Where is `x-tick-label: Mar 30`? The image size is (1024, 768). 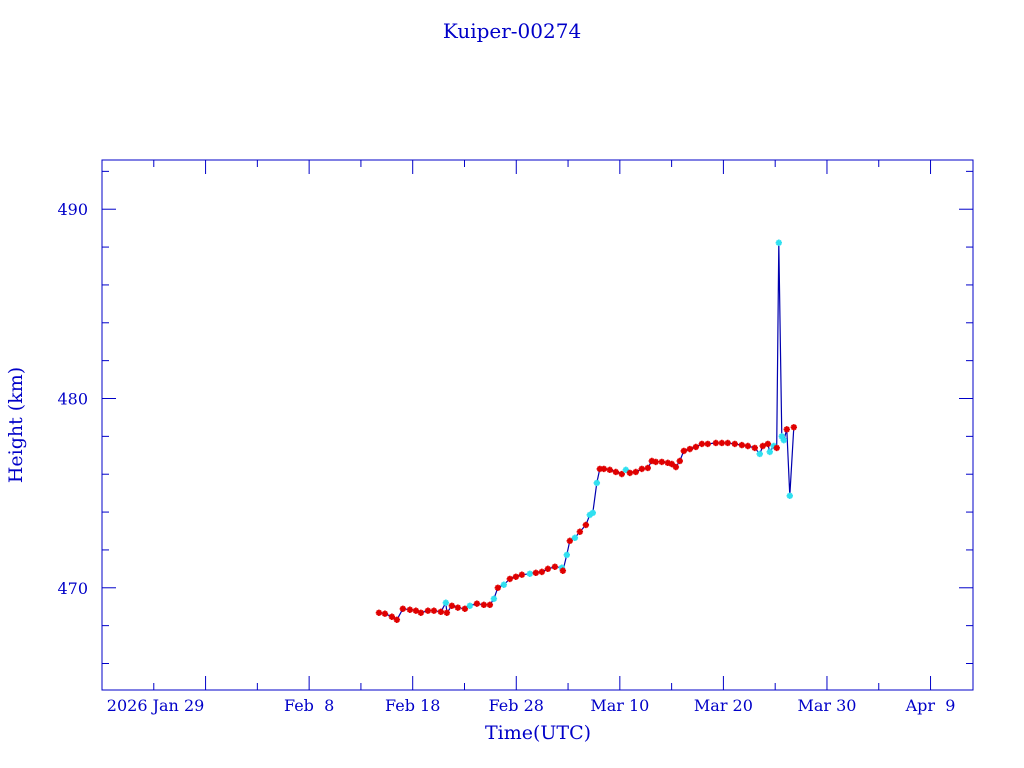 x-tick-label: Mar 30 is located at coordinates (826, 705).